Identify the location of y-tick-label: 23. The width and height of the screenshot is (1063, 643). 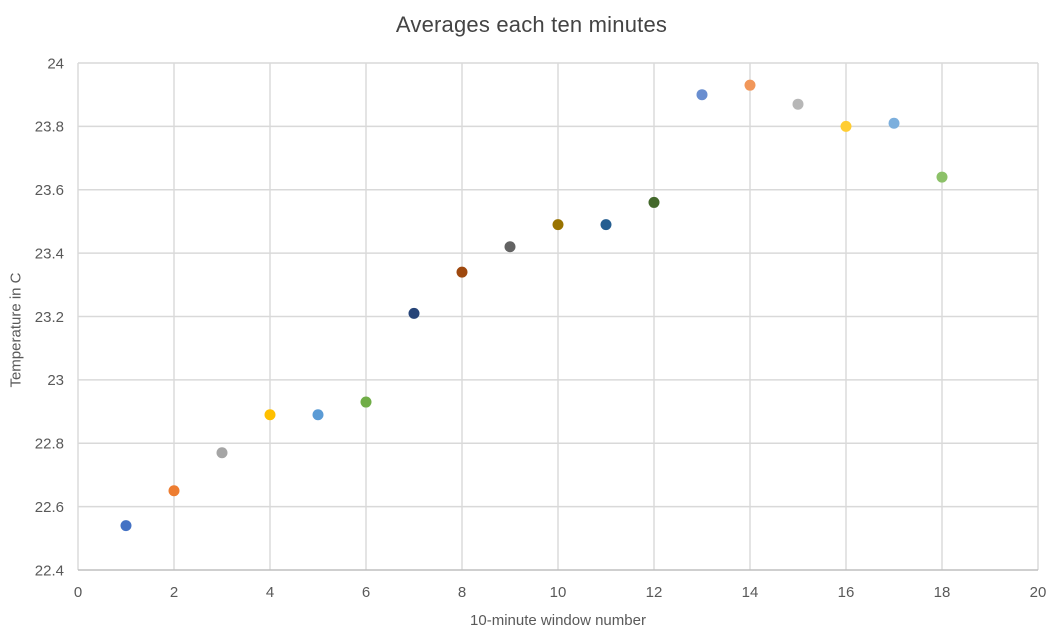
(55, 380).